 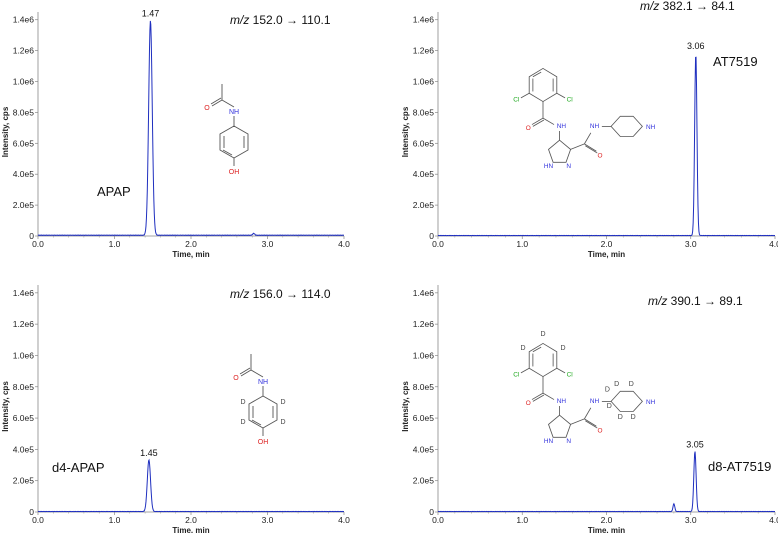 What do you see at coordinates (584, 394) in the screenshot?
I see `structure-d8-at7519` at bounding box center [584, 394].